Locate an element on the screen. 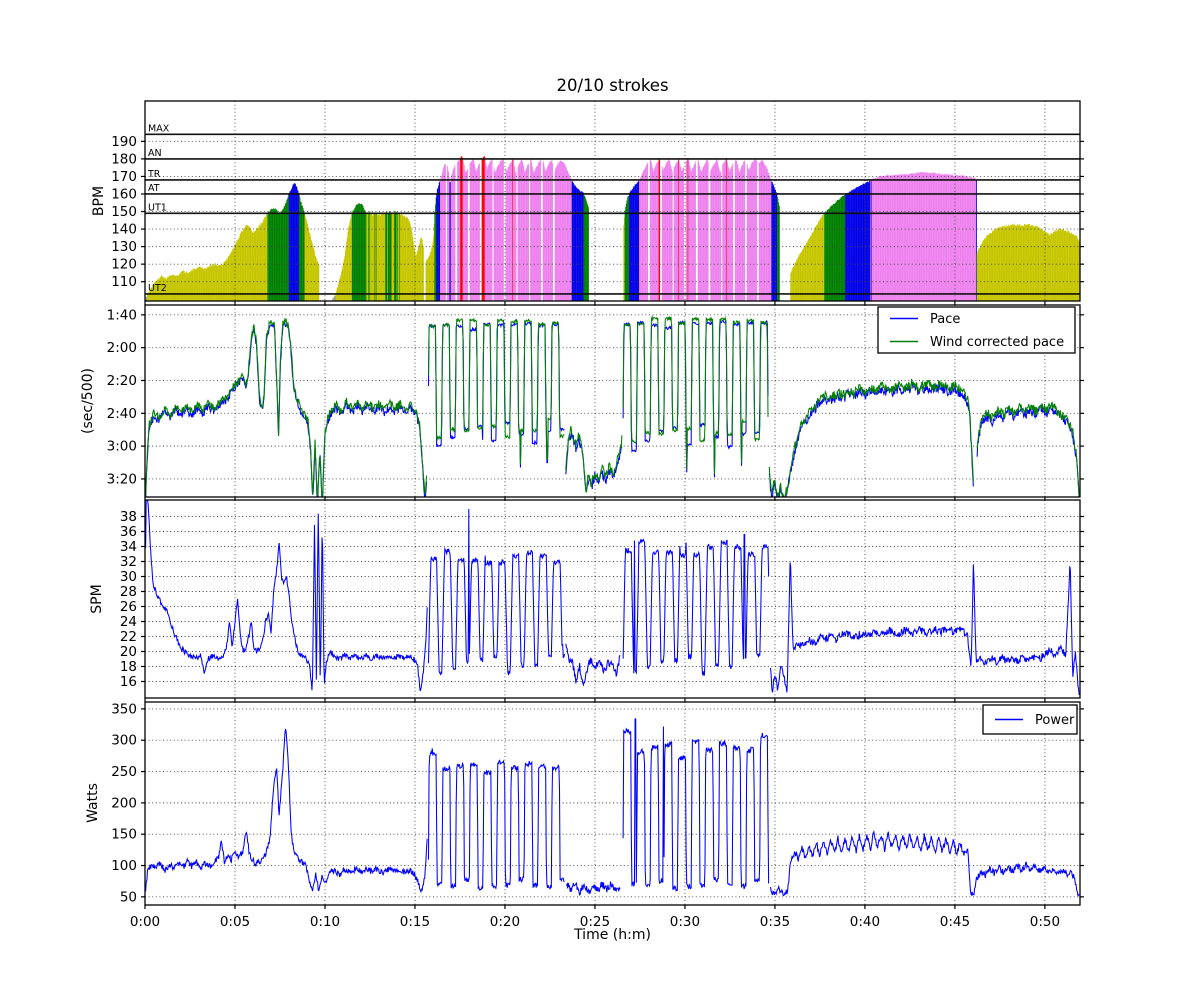 The width and height of the screenshot is (1200, 1004). zone-label-AT: AT is located at coordinates (154, 188).